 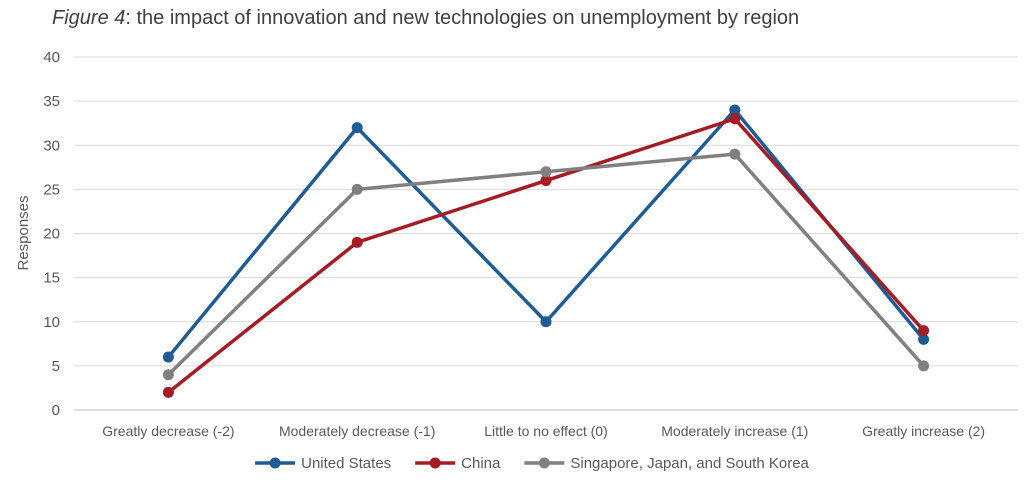 What do you see at coordinates (51, 189) in the screenshot?
I see `y-tick-label: 25` at bounding box center [51, 189].